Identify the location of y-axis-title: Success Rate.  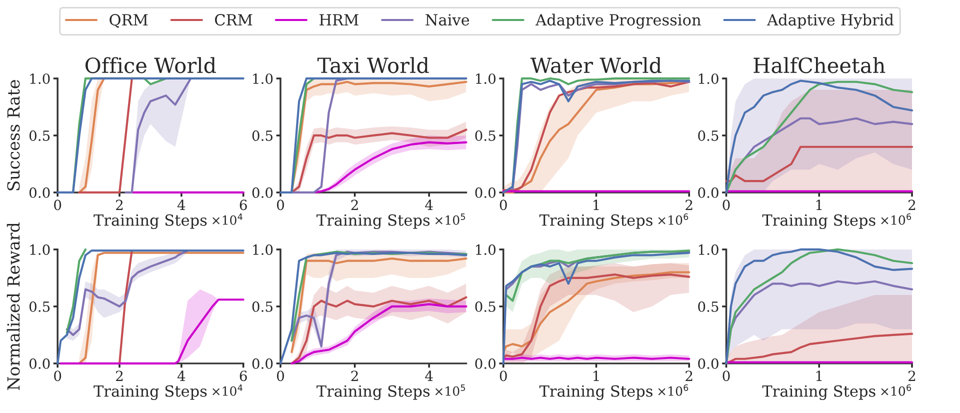
(13, 135).